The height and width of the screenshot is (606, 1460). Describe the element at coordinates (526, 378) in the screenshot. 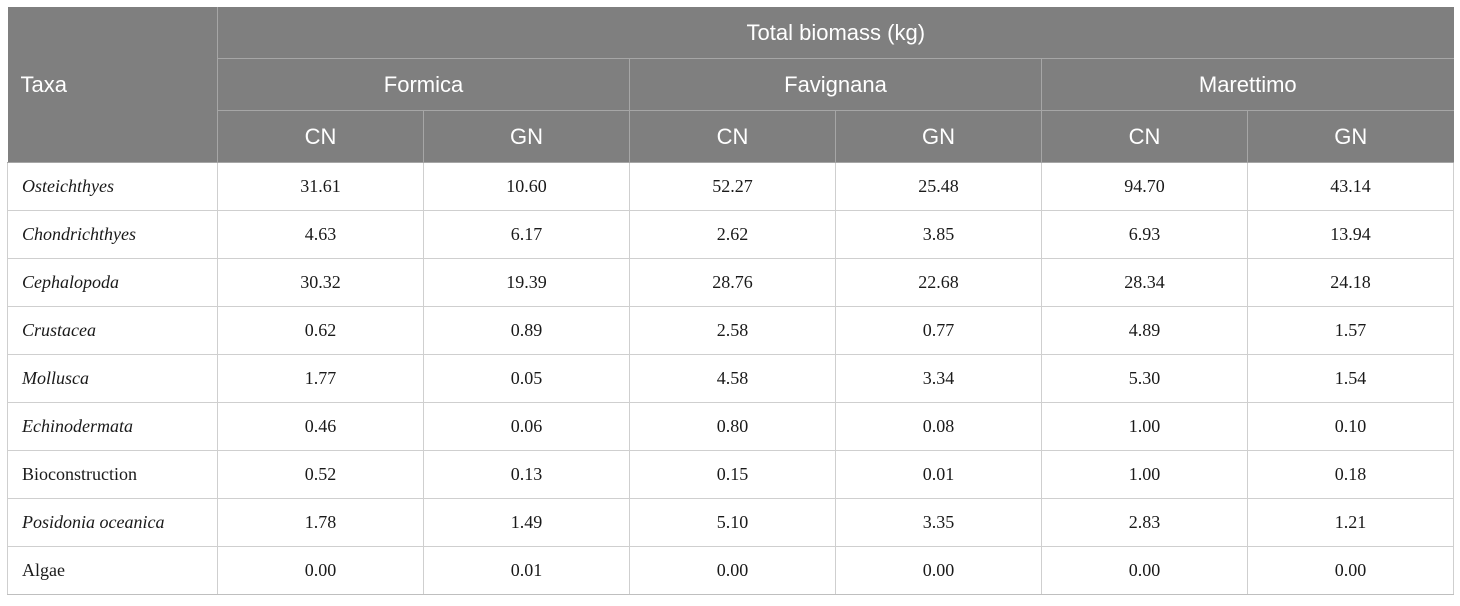

I see `biomass-value-cell: 0.05` at that location.